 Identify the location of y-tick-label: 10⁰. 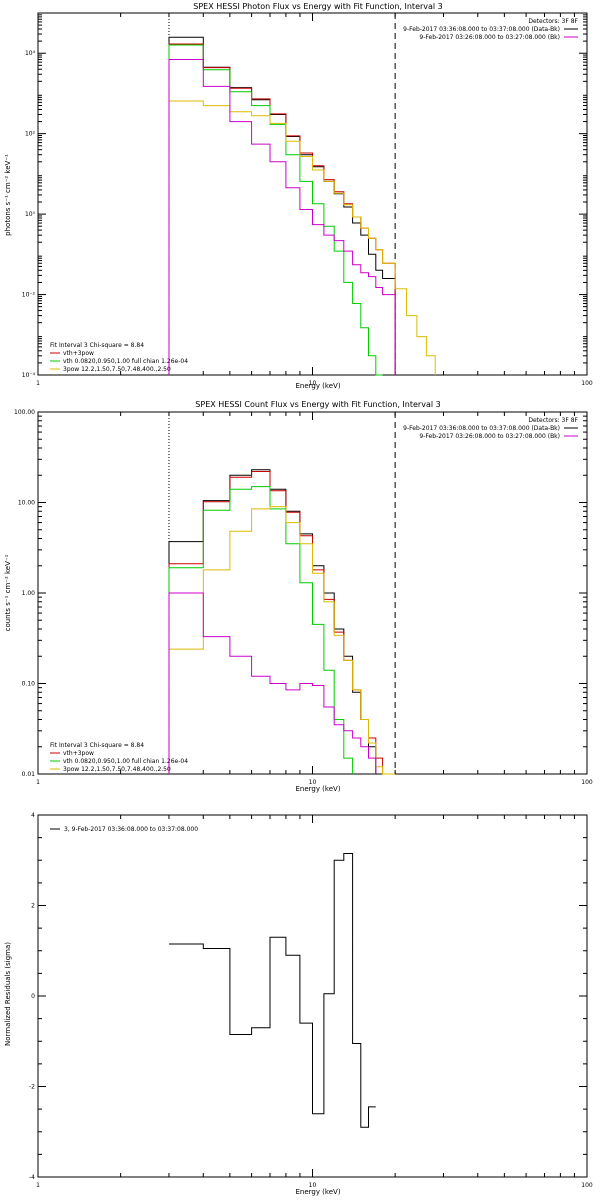
(30, 214).